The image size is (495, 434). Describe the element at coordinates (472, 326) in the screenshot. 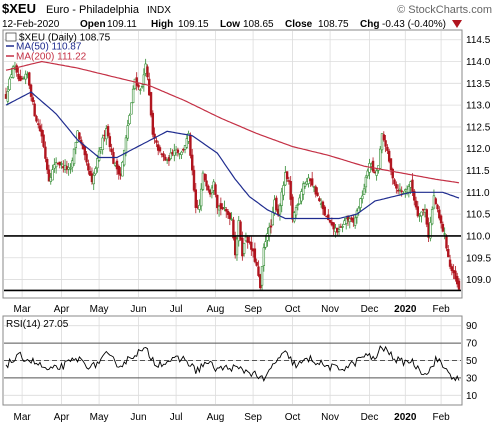

I see `rsi-y-tick-label: 90` at that location.